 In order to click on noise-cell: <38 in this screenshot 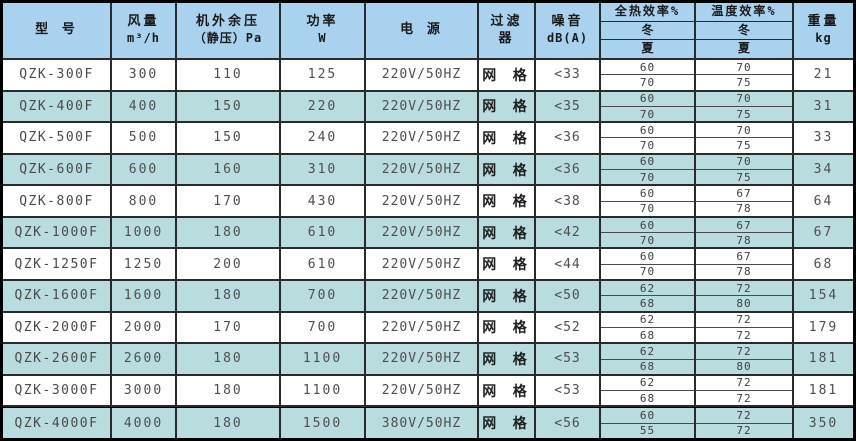, I will do `click(568, 201)`.